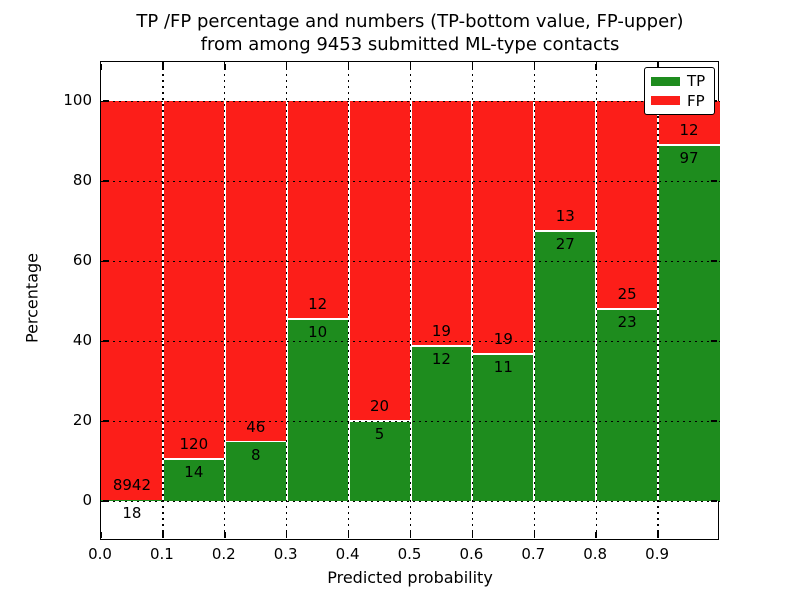  What do you see at coordinates (410, 577) in the screenshot?
I see `x-axis-label: Predicted probability` at bounding box center [410, 577].